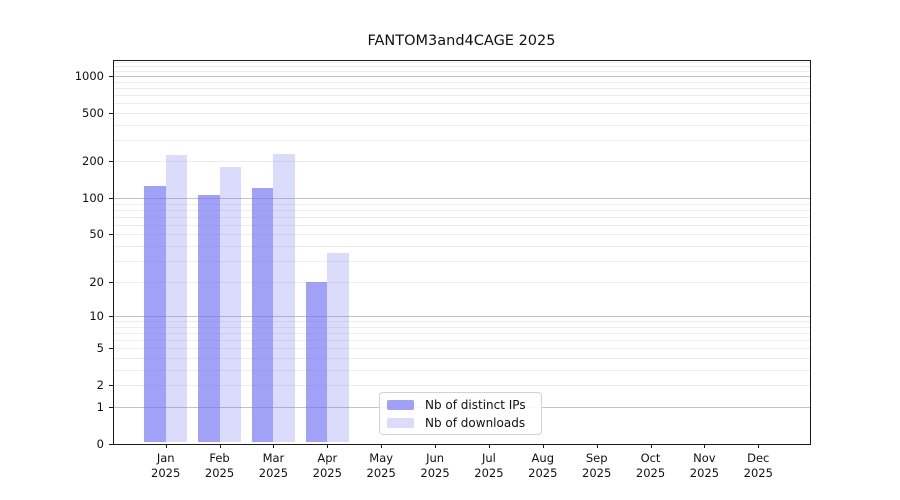 Image resolution: width=900 pixels, height=500 pixels. I want to click on bar-downloads-mar, so click(284, 298).